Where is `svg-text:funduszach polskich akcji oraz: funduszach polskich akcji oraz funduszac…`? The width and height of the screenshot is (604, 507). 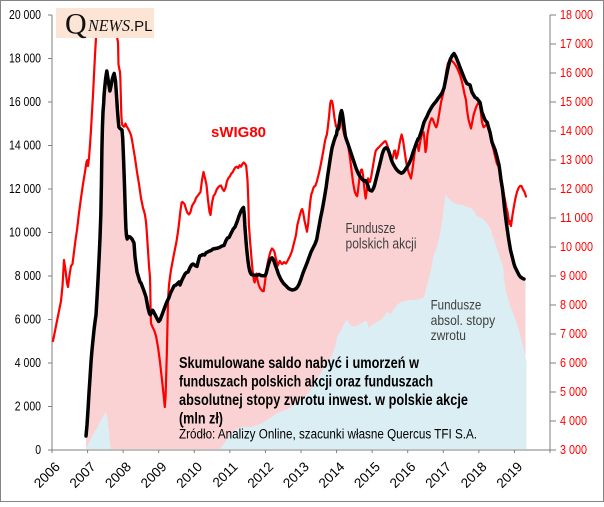 svg-text:funduszach polskich akcji oraz: funduszach polskich akcji oraz funduszac… is located at coordinates (306, 382).